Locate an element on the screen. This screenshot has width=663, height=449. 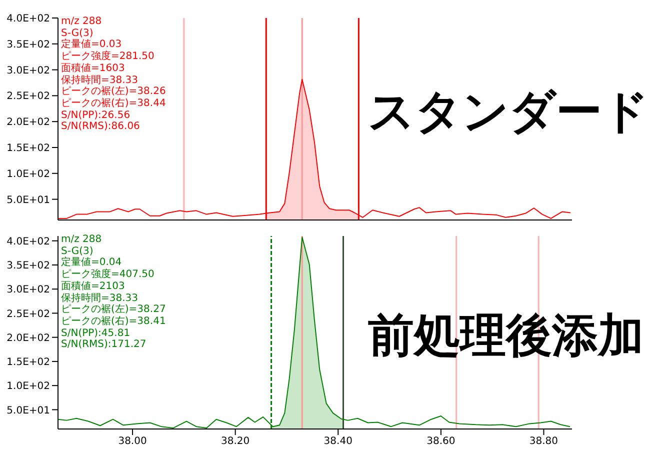
annotation: ピーク強度=281.50 is located at coordinates (108, 56).